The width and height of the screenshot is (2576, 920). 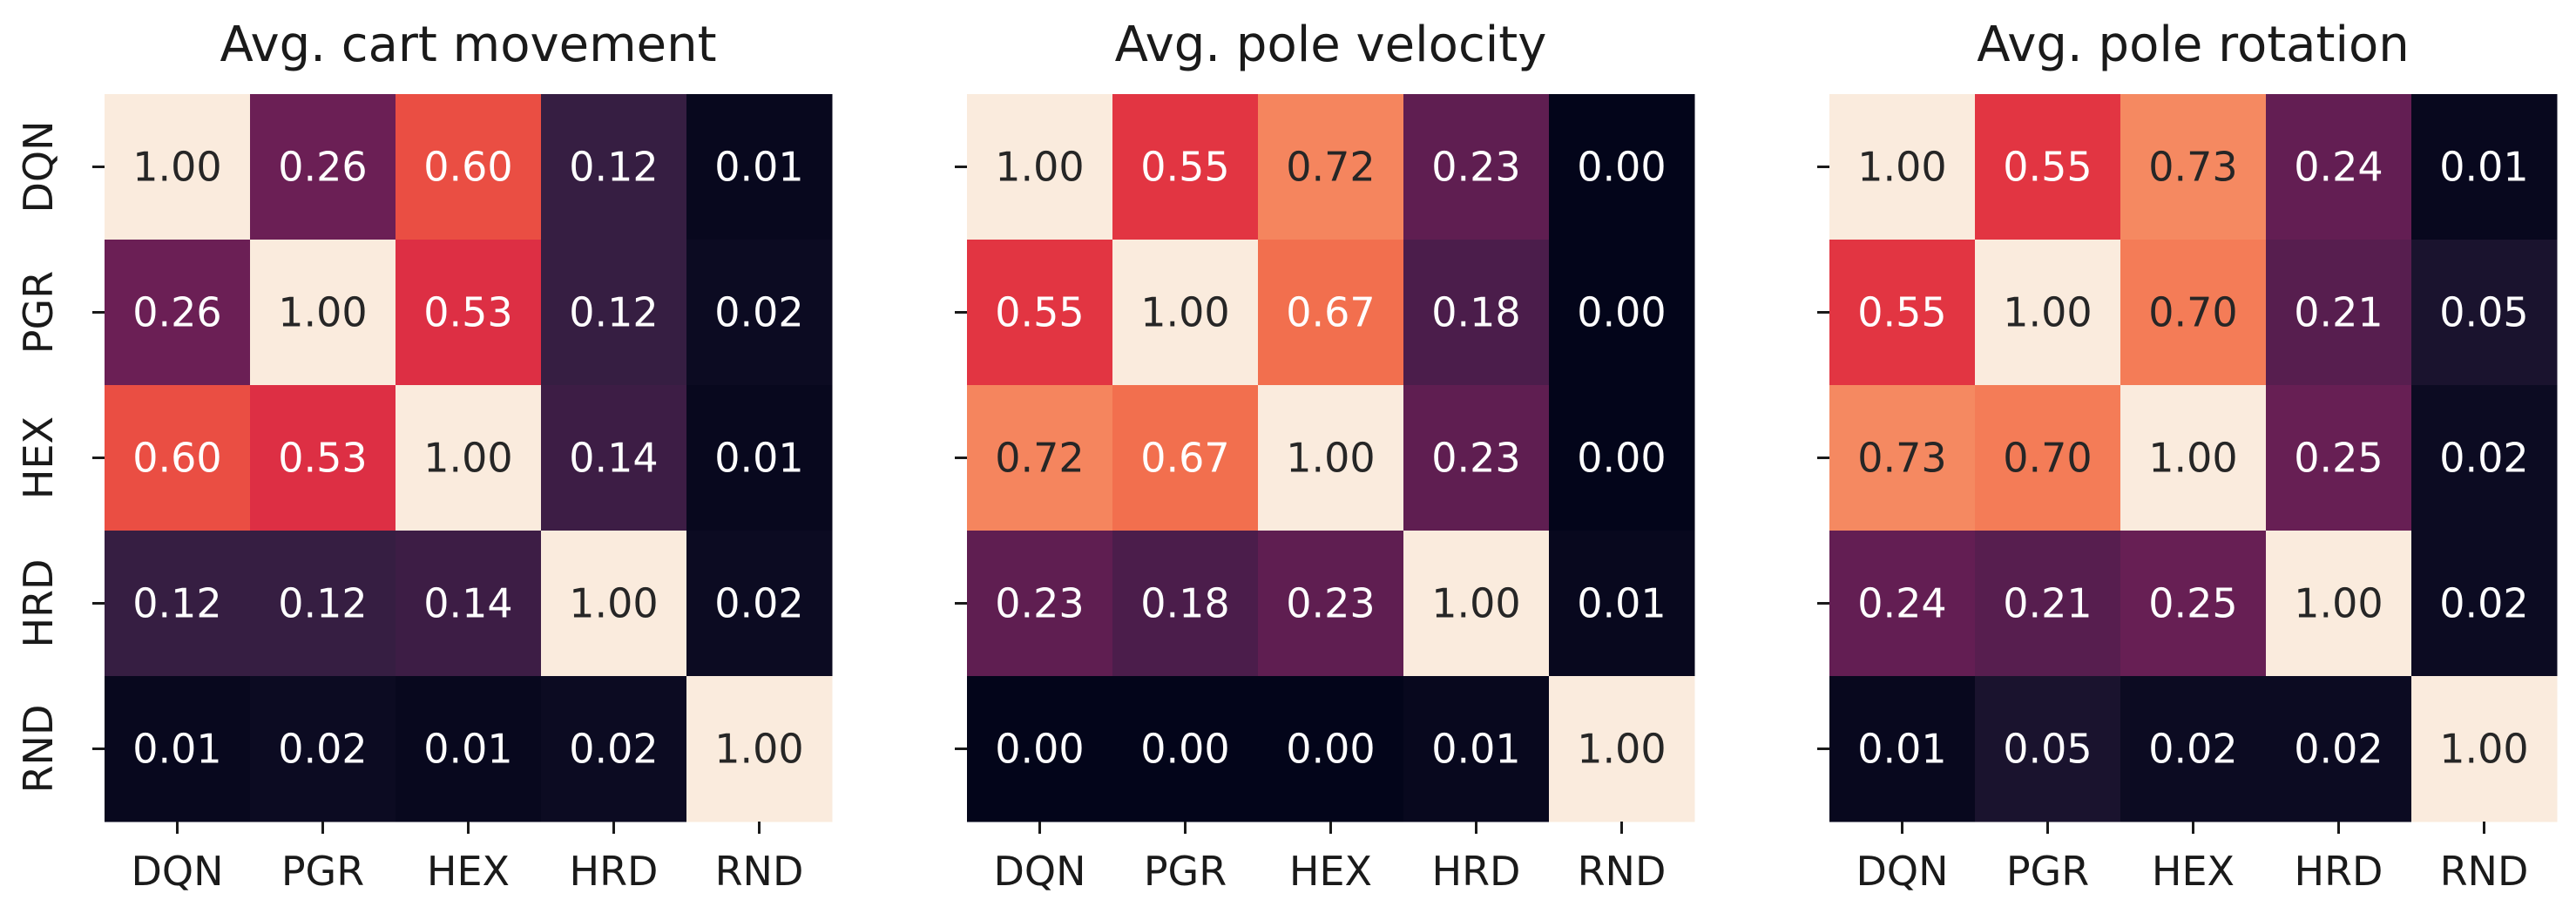 What do you see at coordinates (2192, 312) in the screenshot?
I see `cell-value-label: 0.70` at bounding box center [2192, 312].